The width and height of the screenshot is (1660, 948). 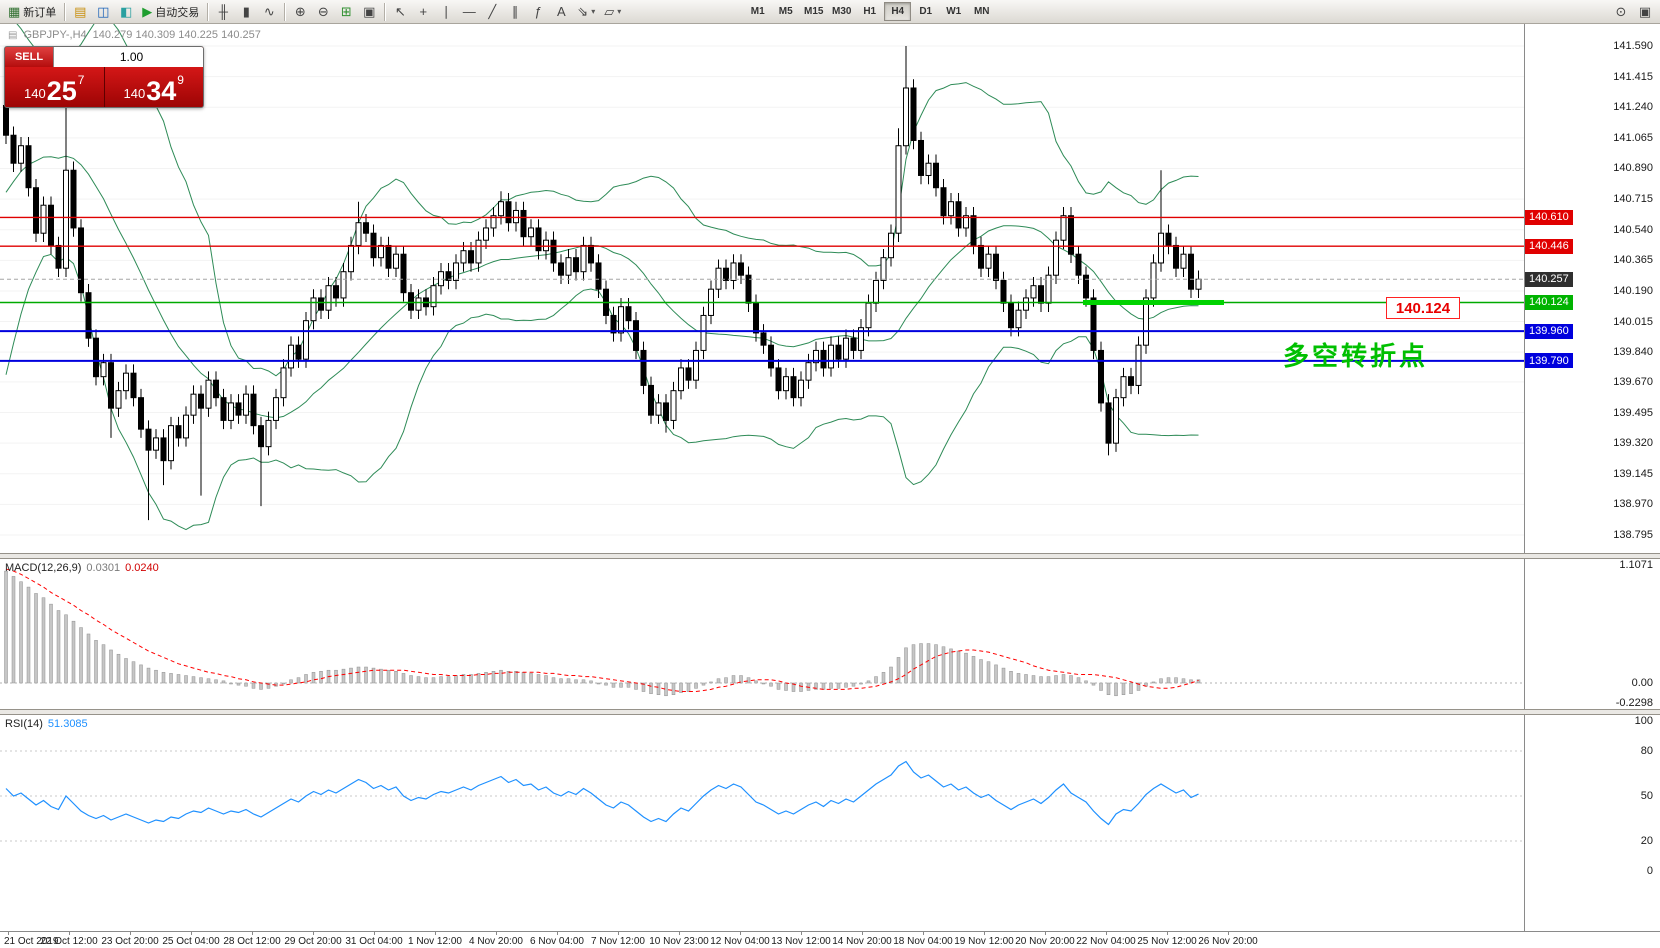 I want to click on rsi-axis, so click(x=1592, y=823).